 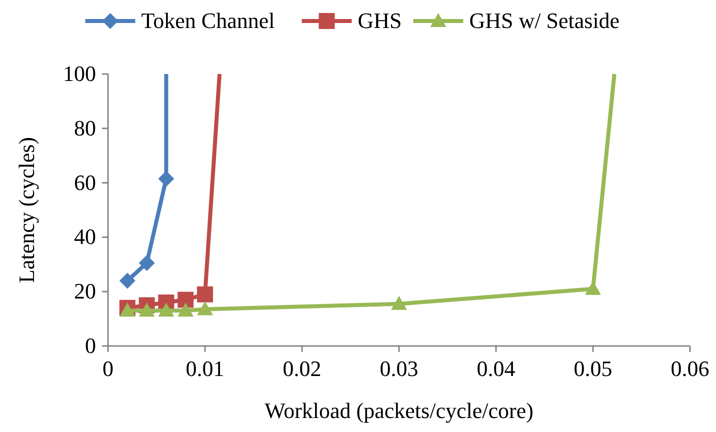 What do you see at coordinates (90, 345) in the screenshot?
I see `y-tick-label: 0` at bounding box center [90, 345].